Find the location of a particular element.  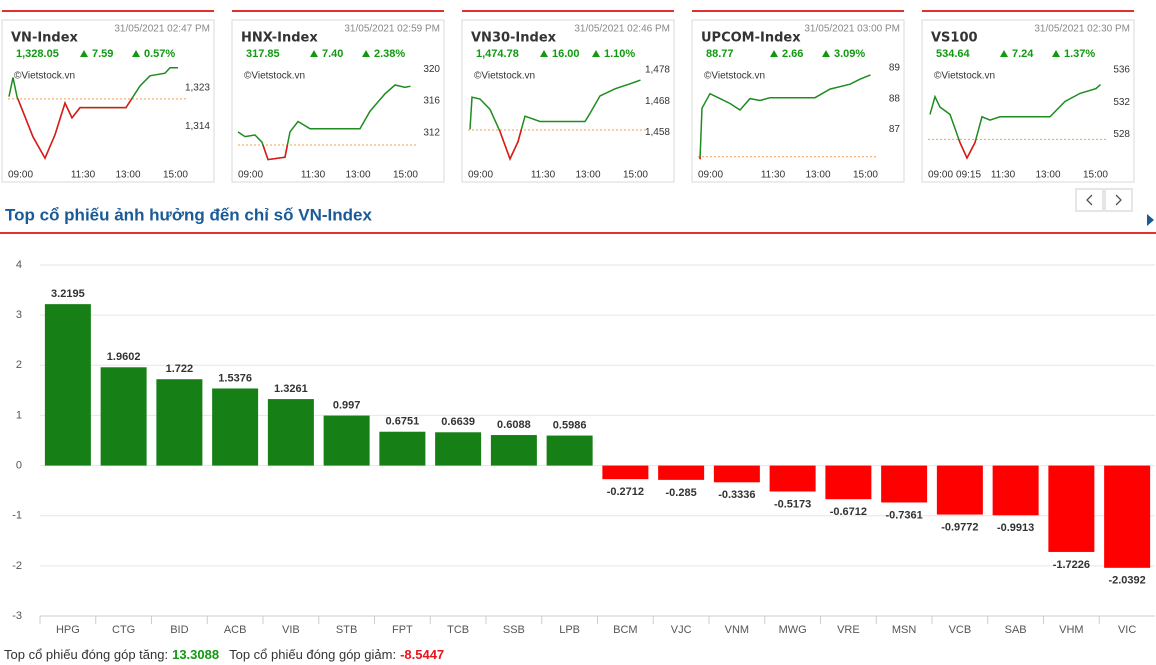

x-tick-label: VIB is located at coordinates (291, 630).